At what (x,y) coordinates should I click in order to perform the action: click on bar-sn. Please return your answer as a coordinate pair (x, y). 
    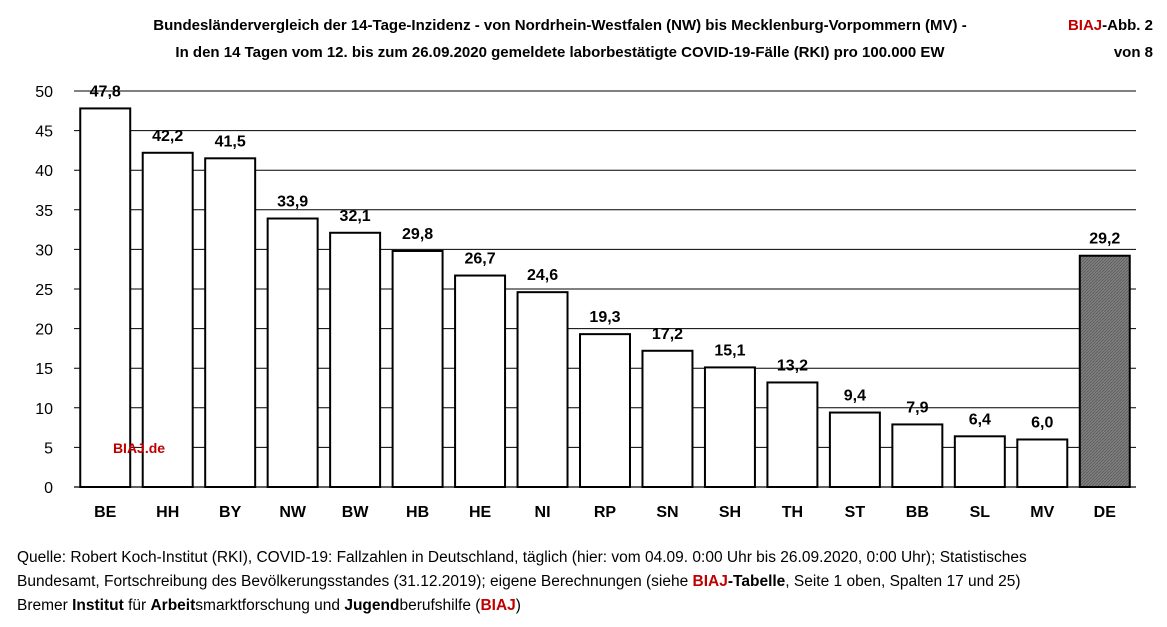
    Looking at the image, I should click on (667, 418).